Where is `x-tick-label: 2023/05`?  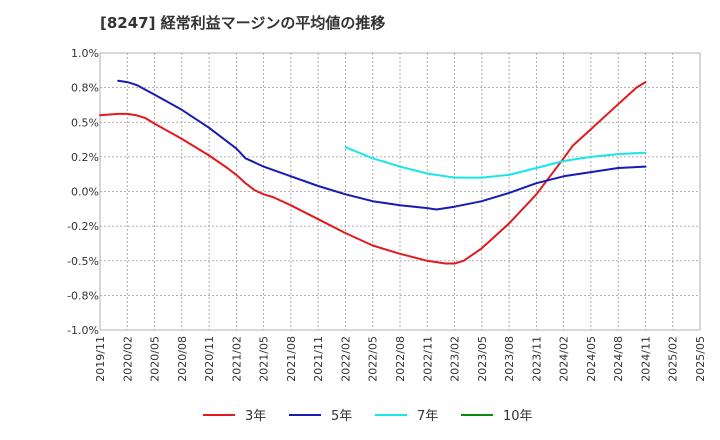
x-tick-label: 2023/05 is located at coordinates (482, 359).